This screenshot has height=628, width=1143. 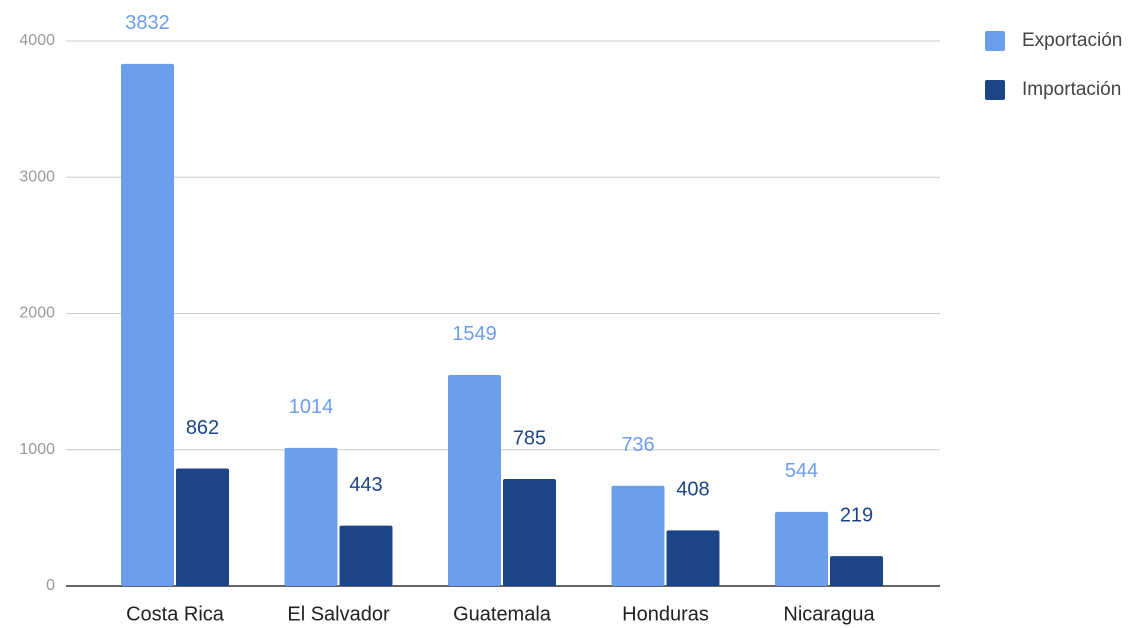 What do you see at coordinates (665, 614) in the screenshot?
I see `x-tick-label: Honduras` at bounding box center [665, 614].